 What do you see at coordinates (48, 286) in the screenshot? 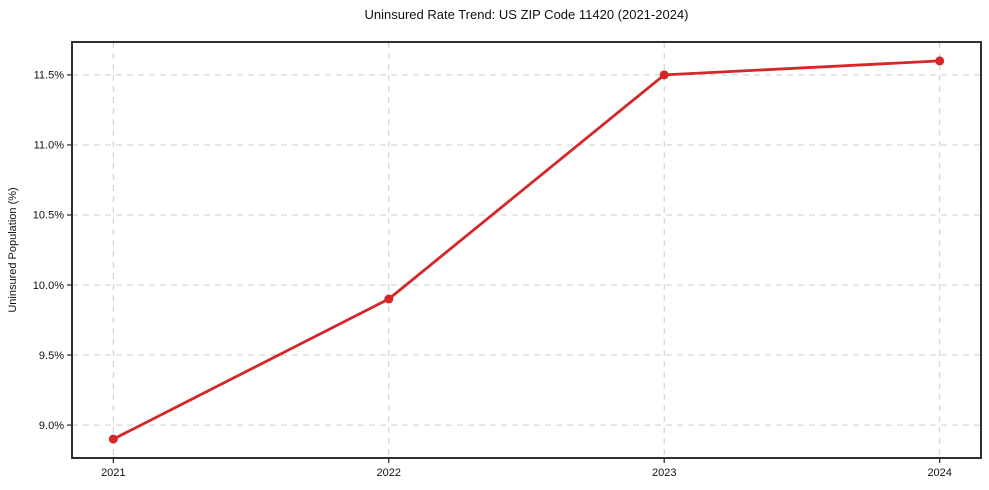
I see `y-tick-label: 10.0%` at bounding box center [48, 286].